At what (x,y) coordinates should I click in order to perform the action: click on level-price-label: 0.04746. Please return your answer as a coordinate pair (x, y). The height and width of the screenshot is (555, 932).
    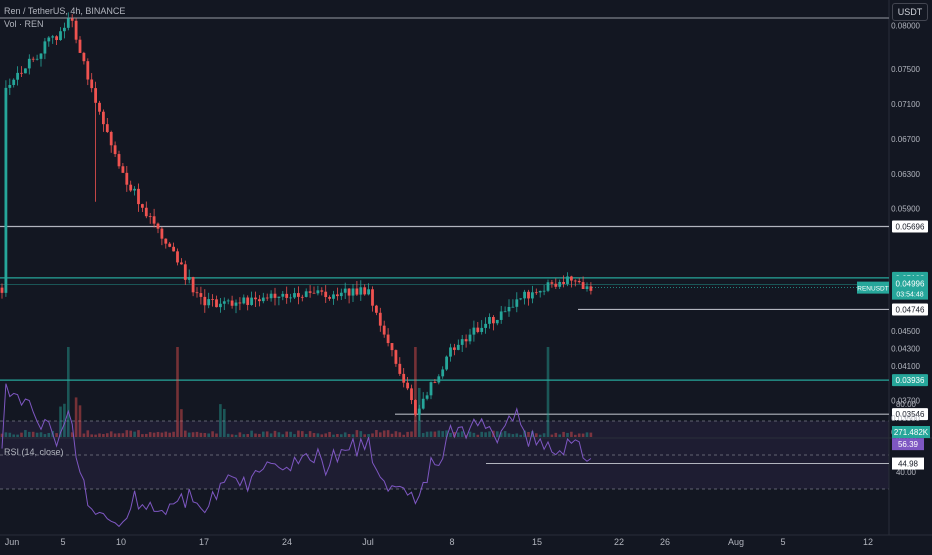
    Looking at the image, I should click on (910, 309).